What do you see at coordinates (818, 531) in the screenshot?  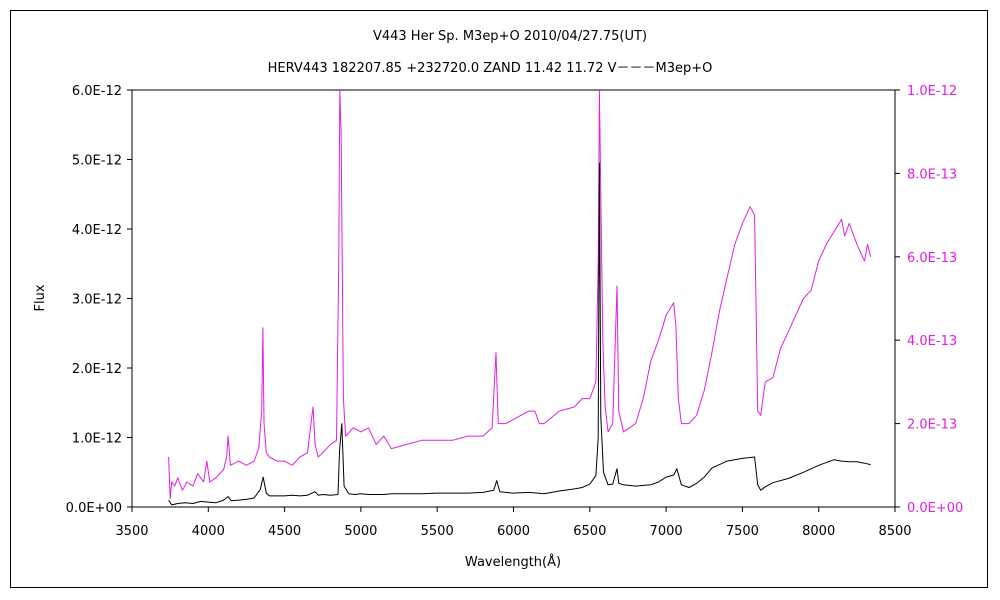 I see `x-tick-label: 8000` at bounding box center [818, 531].